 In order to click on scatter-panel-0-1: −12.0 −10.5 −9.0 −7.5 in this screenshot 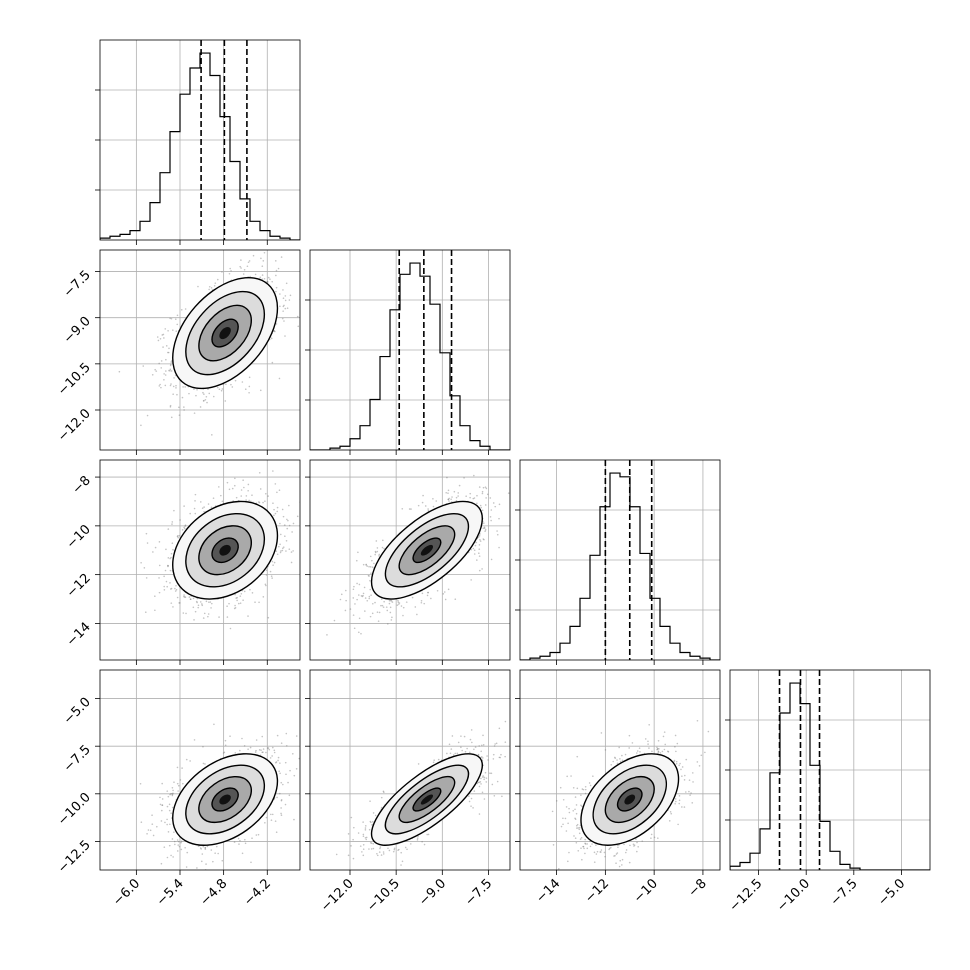, I will do `click(178, 352)`.